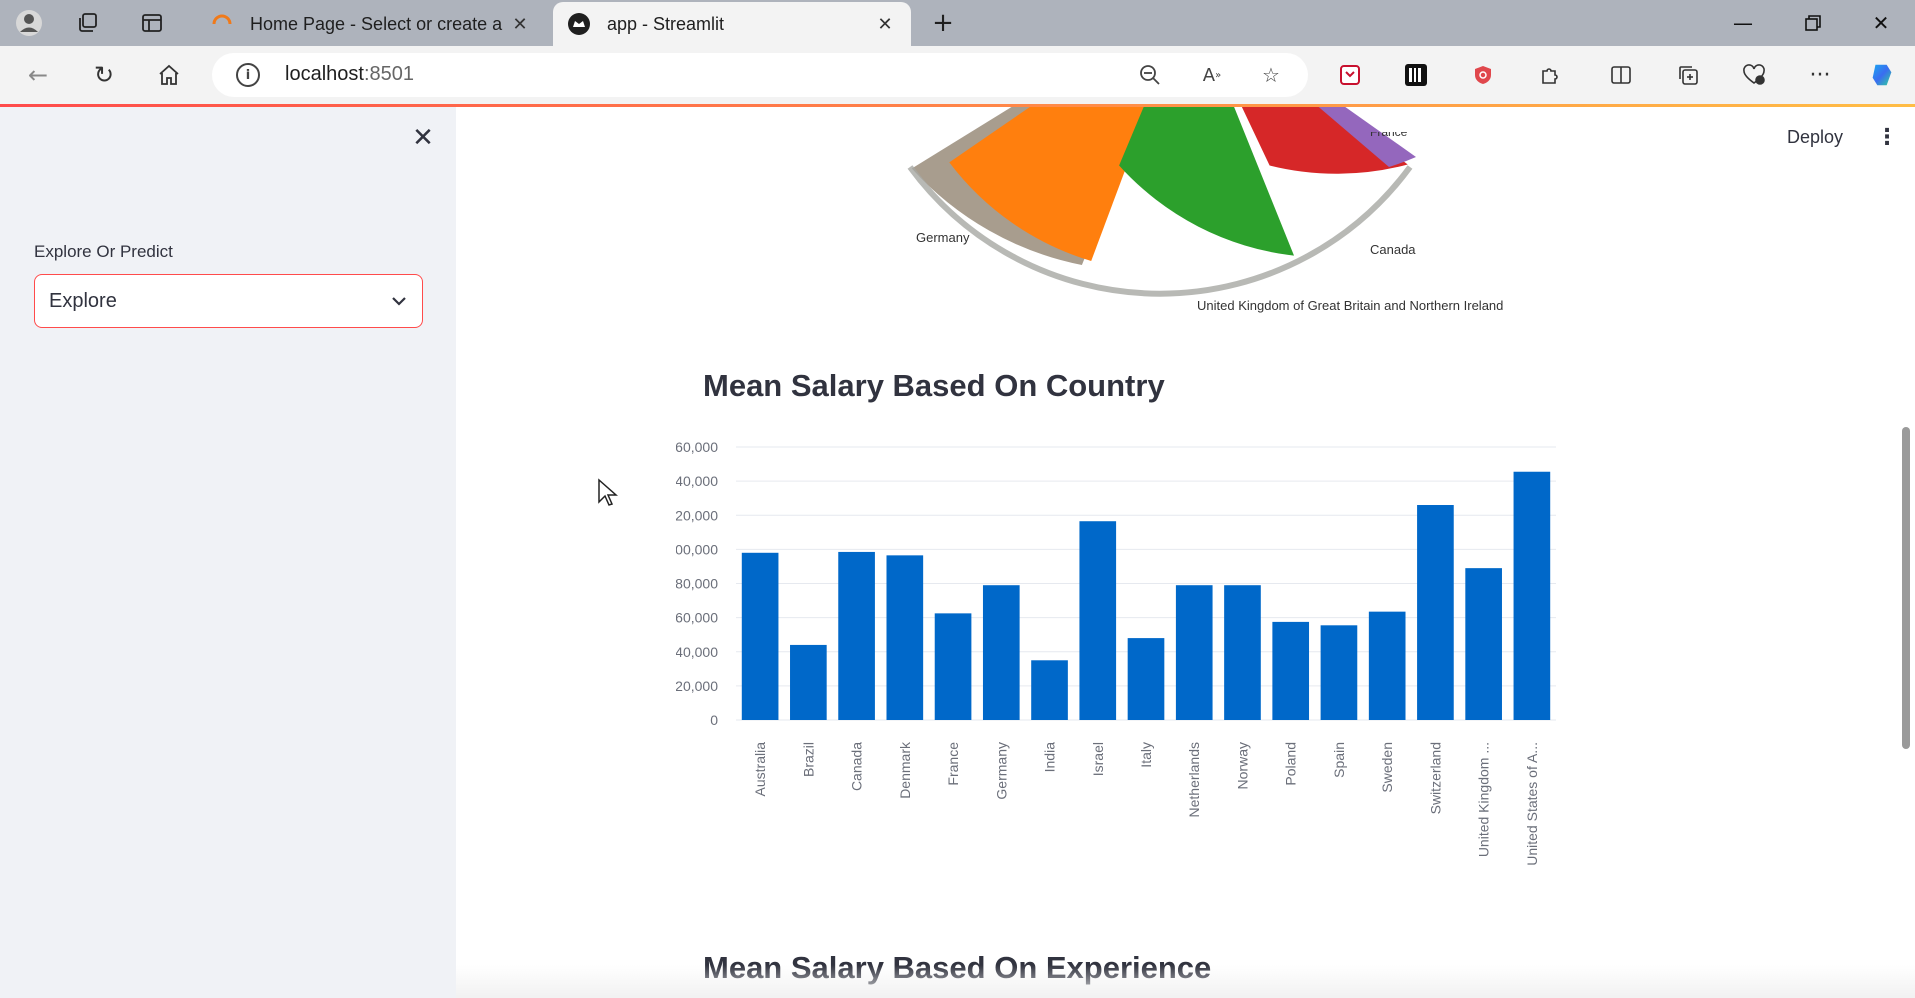 This screenshot has width=1915, height=998. What do you see at coordinates (1813, 23) in the screenshot?
I see `restore-icon` at bounding box center [1813, 23].